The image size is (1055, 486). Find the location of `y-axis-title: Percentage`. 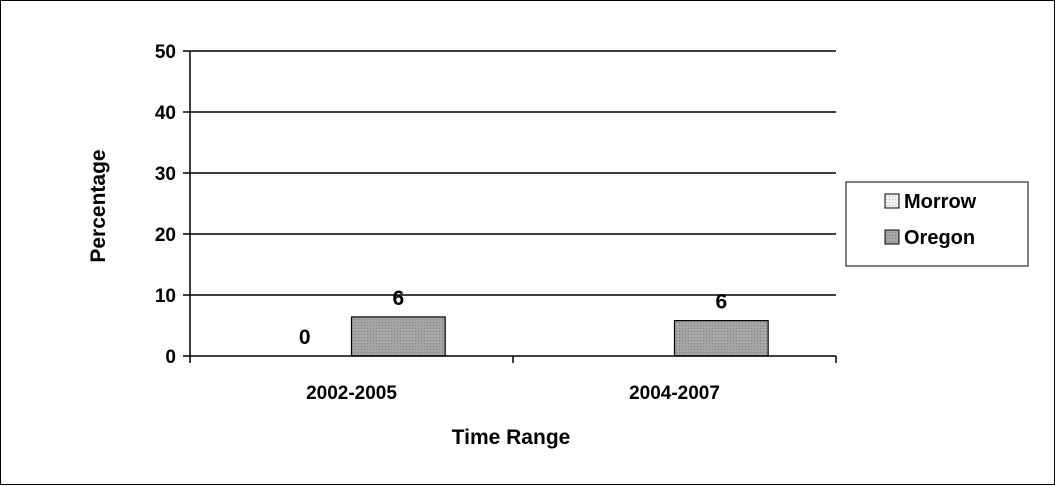

y-axis-title: Percentage is located at coordinates (98, 205).